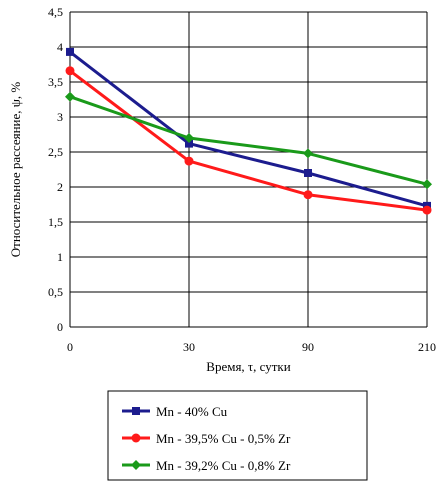  What do you see at coordinates (308, 347) in the screenshot?
I see `x-tick-label: 90` at bounding box center [308, 347].